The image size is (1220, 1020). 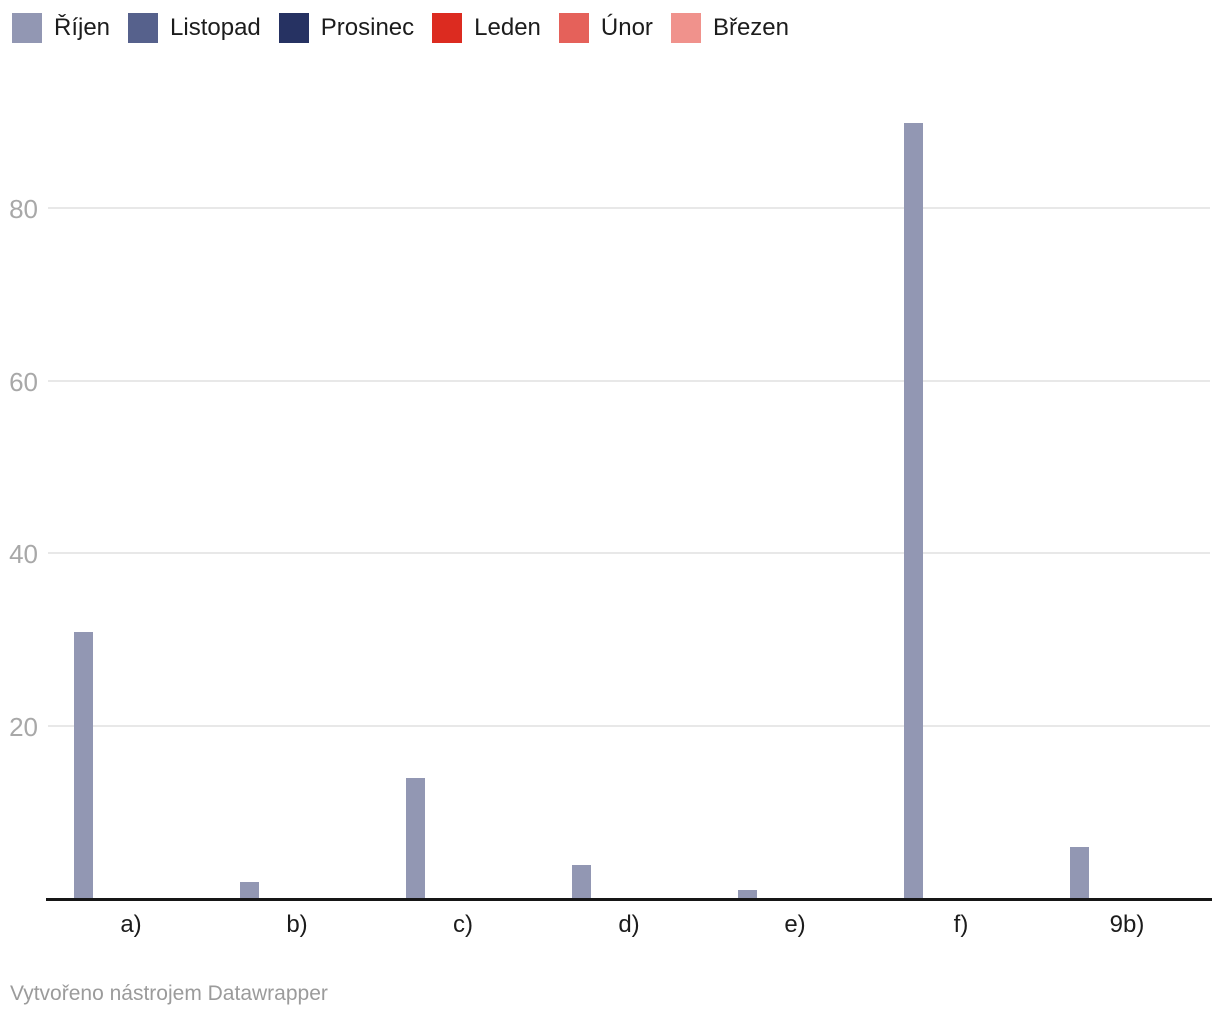 I want to click on x-tick-label: c), so click(x=463, y=924).